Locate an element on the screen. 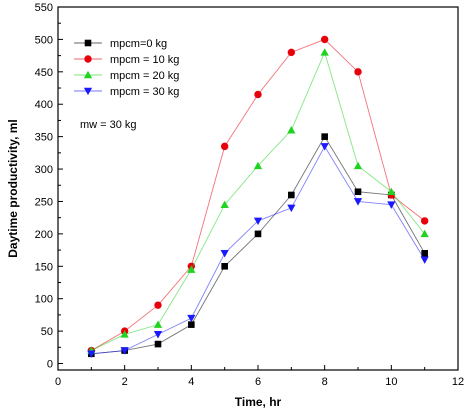  legend-label-3: mpcm = 20 kg is located at coordinates (144, 76).